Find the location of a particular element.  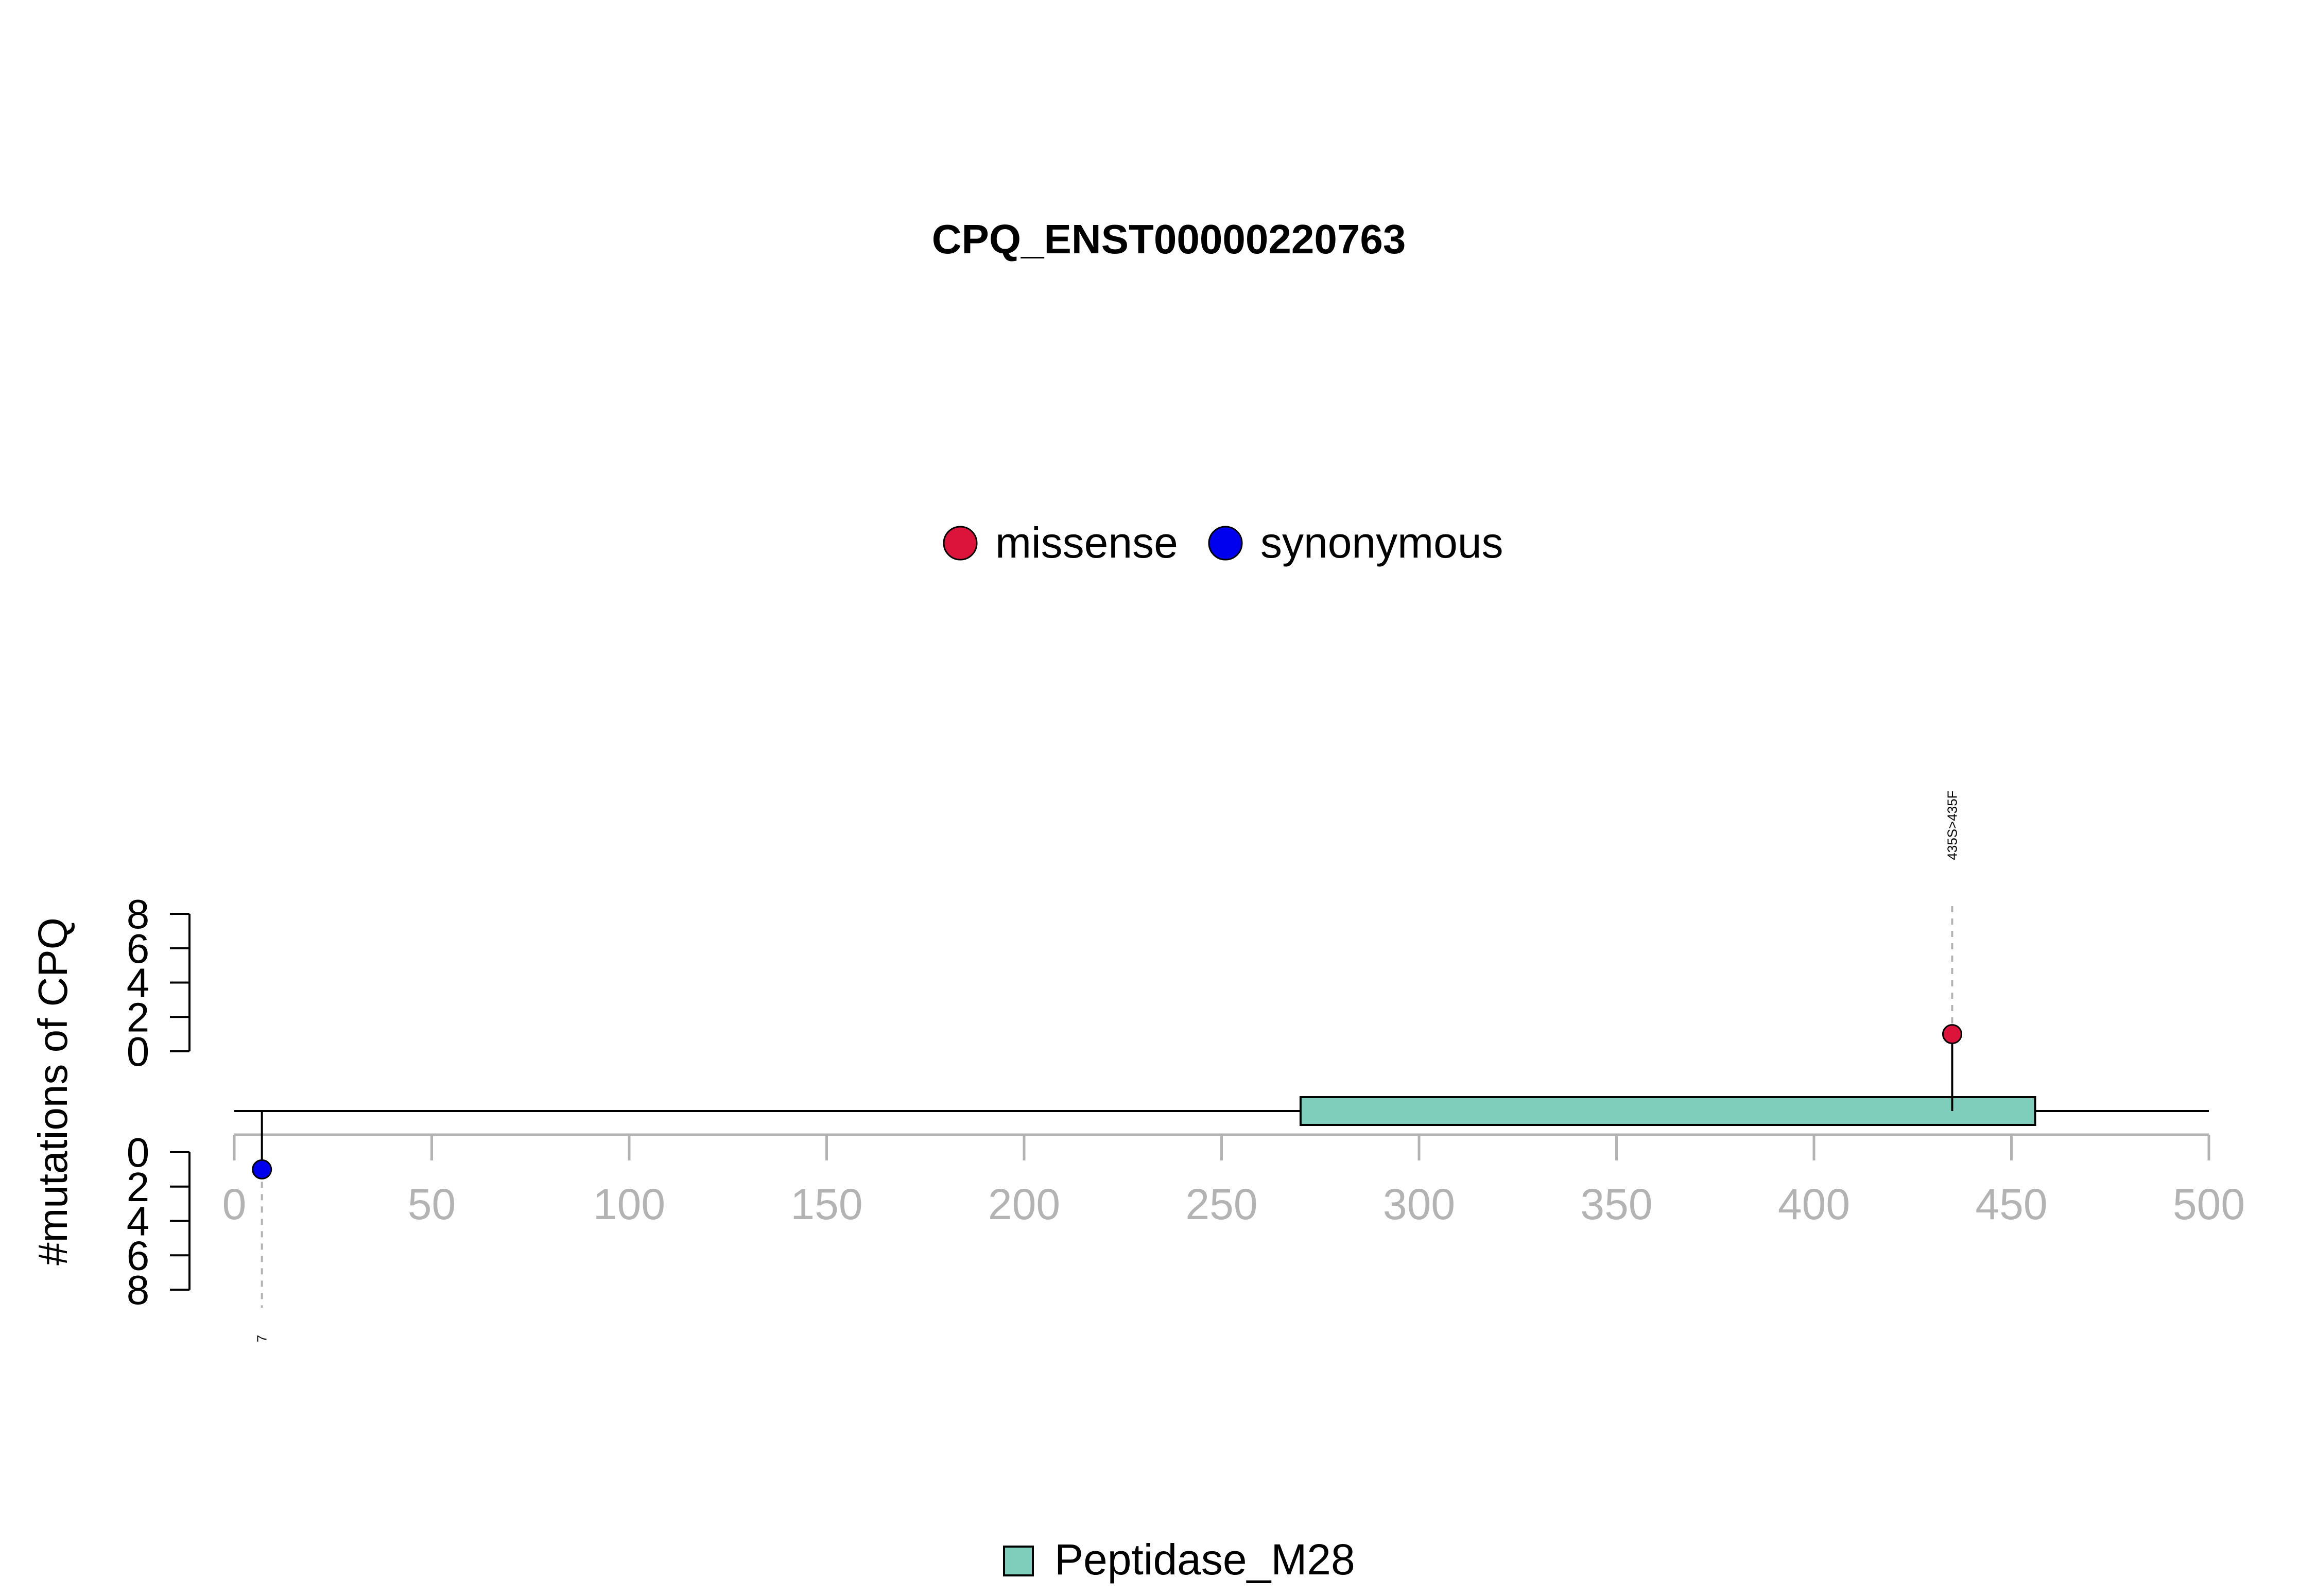

y-tick-label-bottom-4: 4 is located at coordinates (138, 1222).